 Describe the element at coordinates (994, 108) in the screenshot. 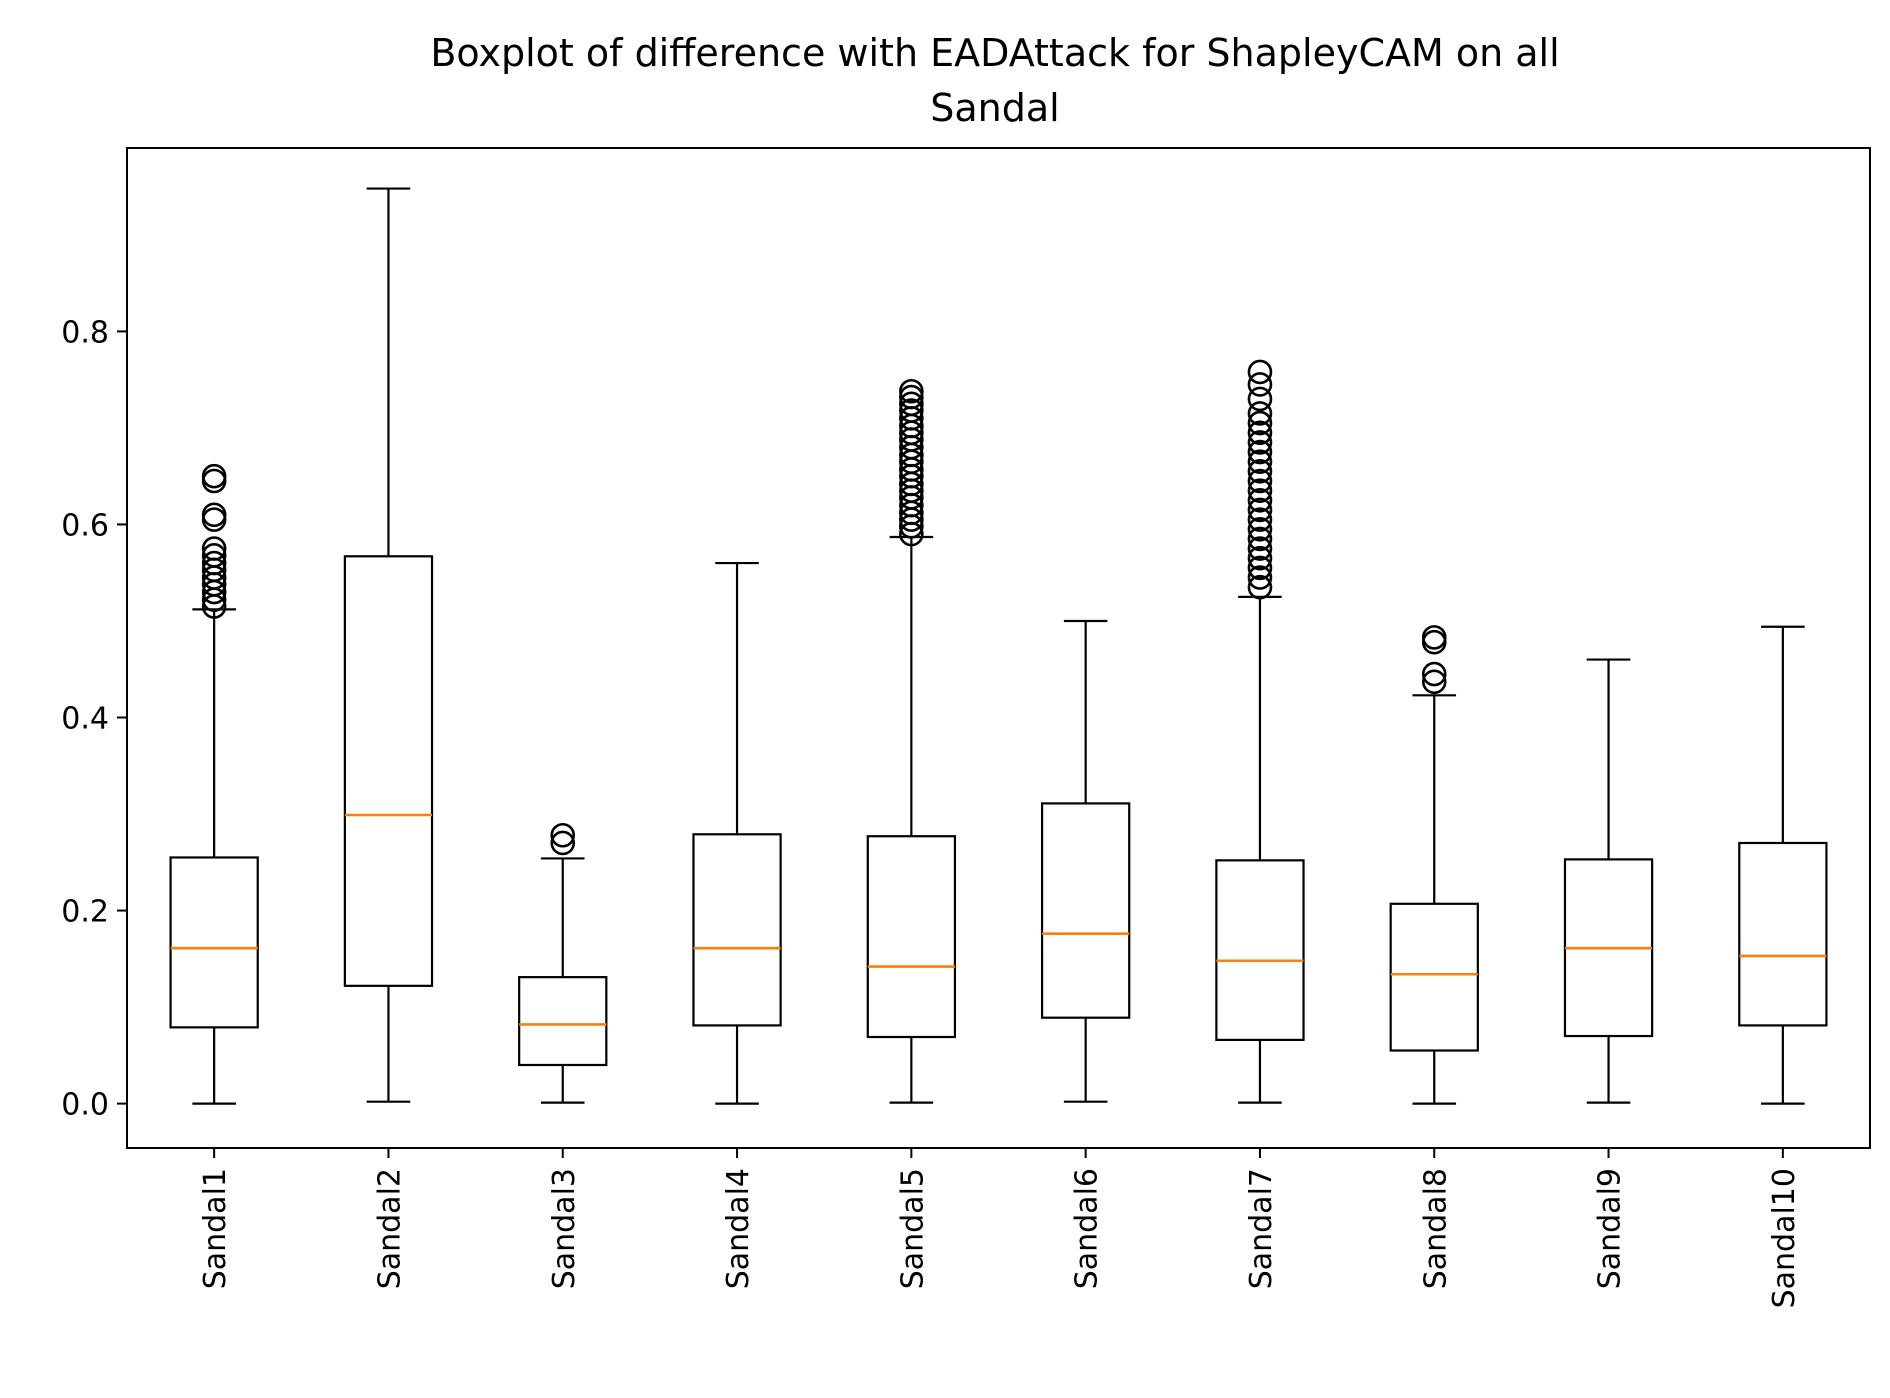

I see `chart-title-line-2: Sandal` at that location.